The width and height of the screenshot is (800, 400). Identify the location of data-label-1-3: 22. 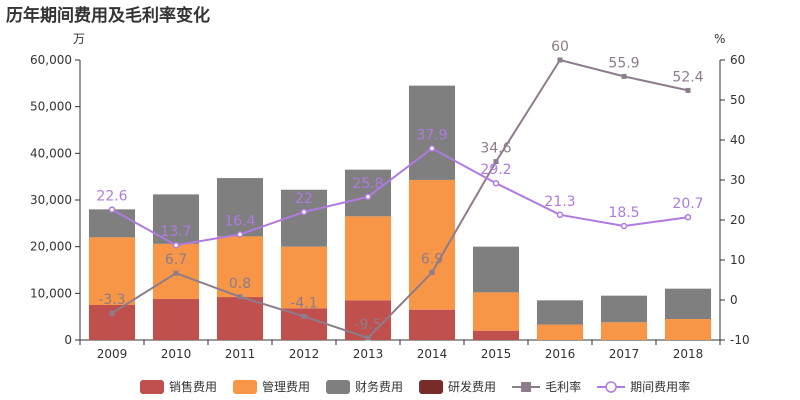
(304, 199).